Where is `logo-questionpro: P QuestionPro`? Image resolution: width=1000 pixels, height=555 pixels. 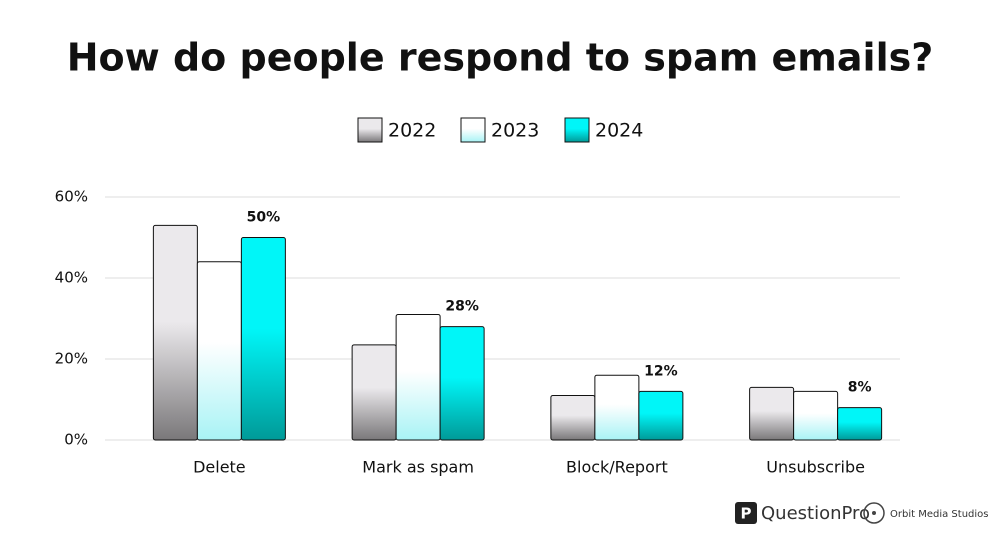 logo-questionpro: P QuestionPro is located at coordinates (802, 513).